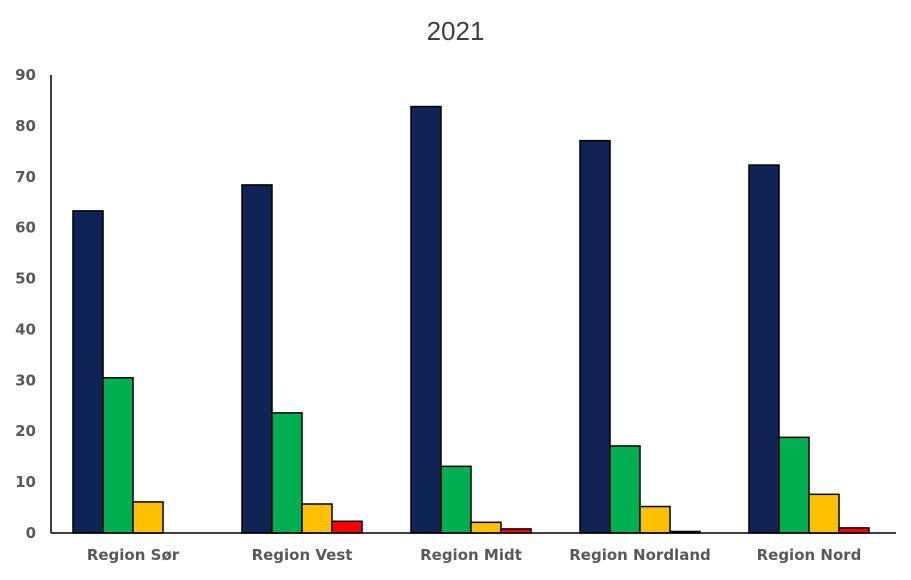 The width and height of the screenshot is (911, 580). Describe the element at coordinates (25, 177) in the screenshot. I see `y-tick-label: 70` at that location.